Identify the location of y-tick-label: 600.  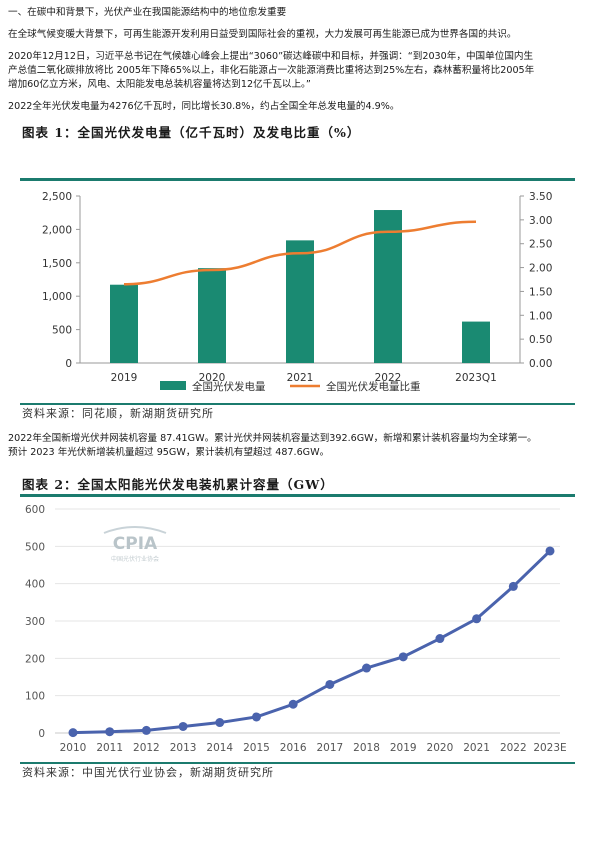
(35, 510).